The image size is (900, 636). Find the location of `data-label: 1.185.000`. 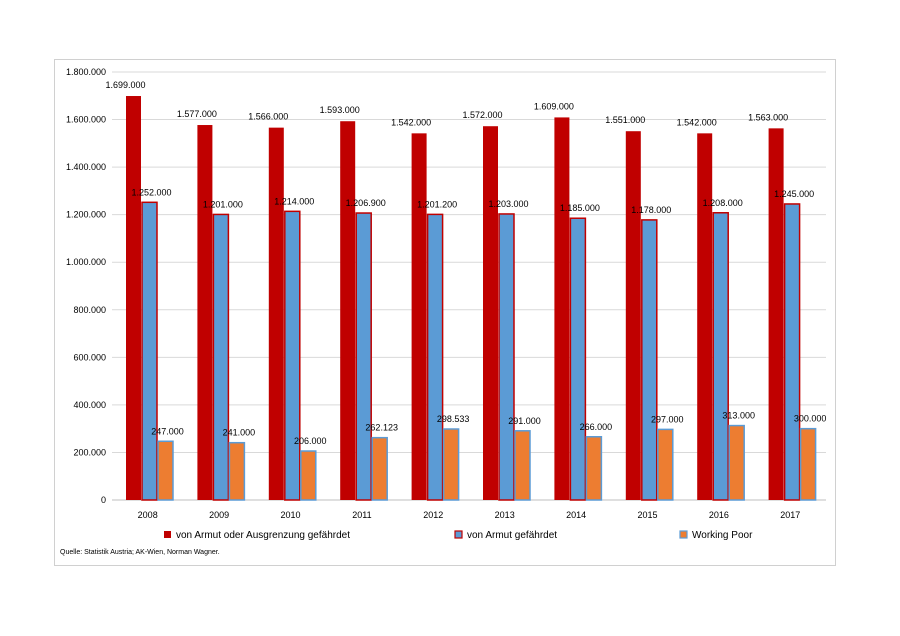

data-label: 1.185.000 is located at coordinates (580, 208).